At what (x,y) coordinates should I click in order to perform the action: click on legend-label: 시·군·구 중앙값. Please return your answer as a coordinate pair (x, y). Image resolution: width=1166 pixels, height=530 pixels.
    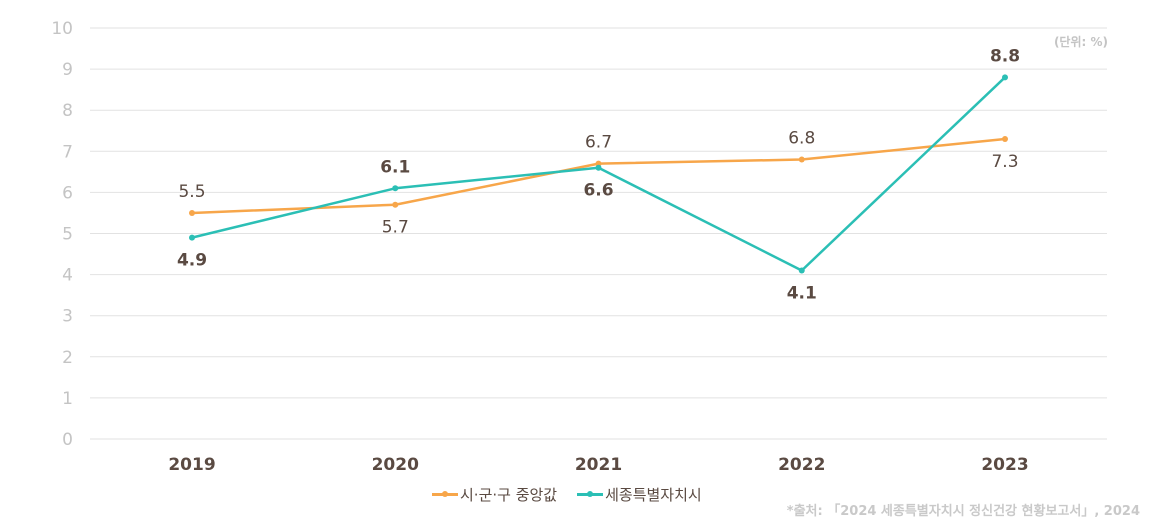
    Looking at the image, I should click on (509, 495).